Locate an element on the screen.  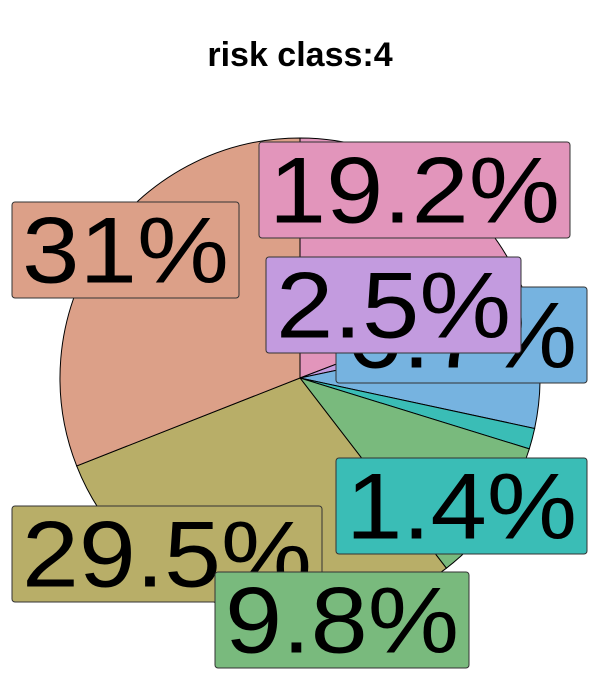
slice-label-text-6: 31% is located at coordinates (125, 250).